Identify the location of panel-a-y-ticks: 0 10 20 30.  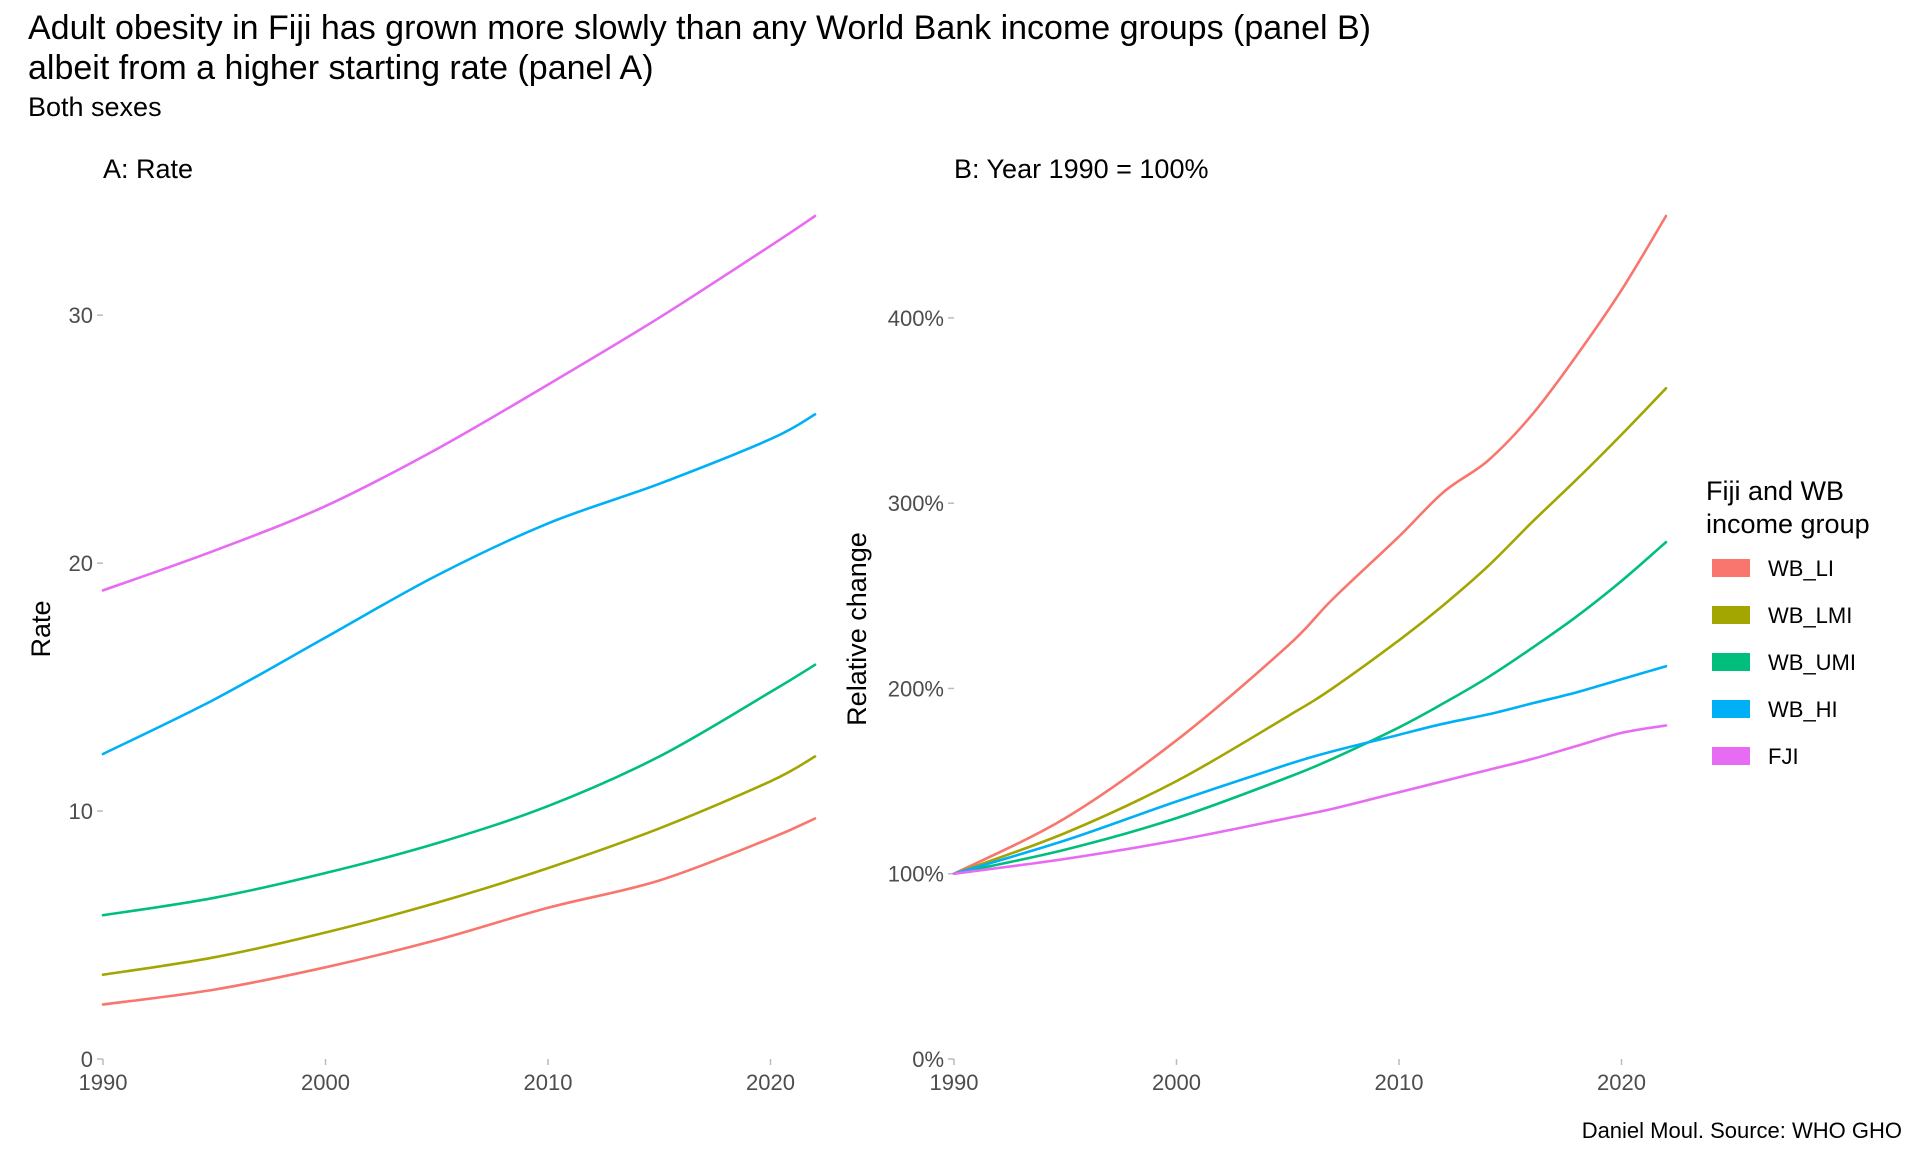
(86, 687).